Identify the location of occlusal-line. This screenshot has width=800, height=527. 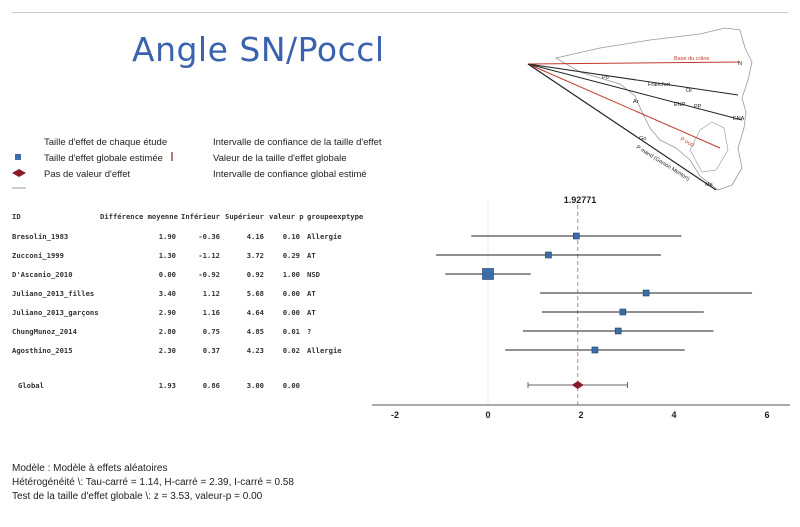
(624, 106).